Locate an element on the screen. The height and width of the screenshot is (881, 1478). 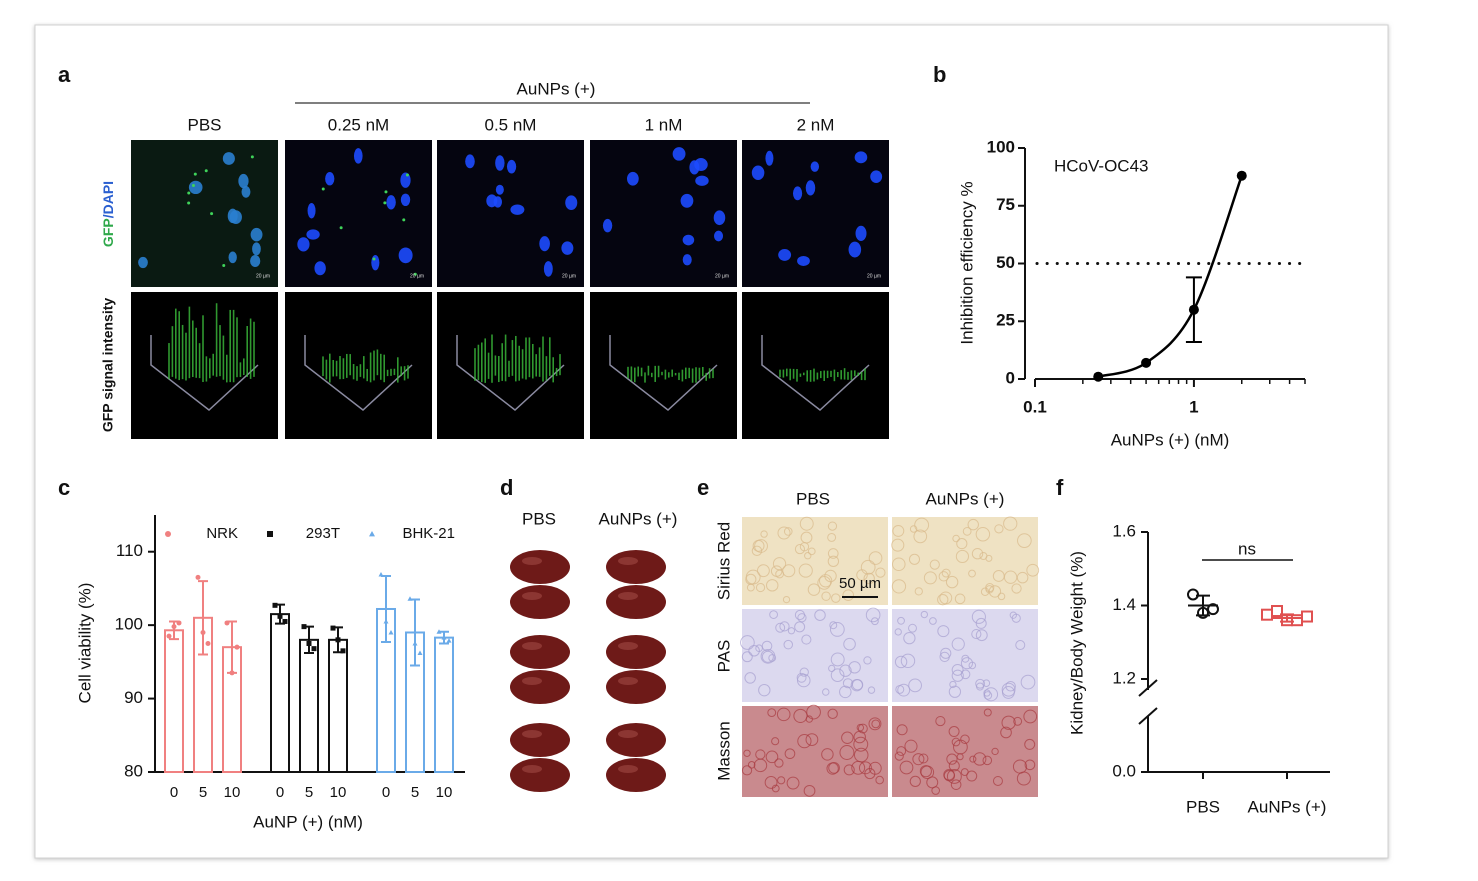
y-tick-label: 100 is located at coordinates (129, 624).